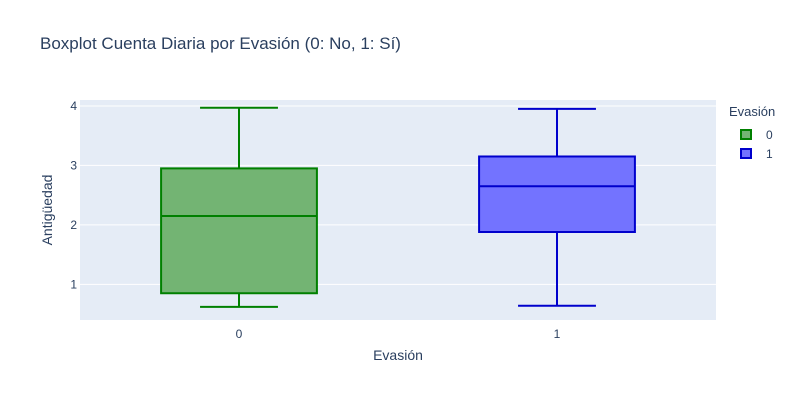 Image resolution: width=800 pixels, height=400 pixels. Describe the element at coordinates (557, 334) in the screenshot. I see `x-tick-label: 1` at that location.